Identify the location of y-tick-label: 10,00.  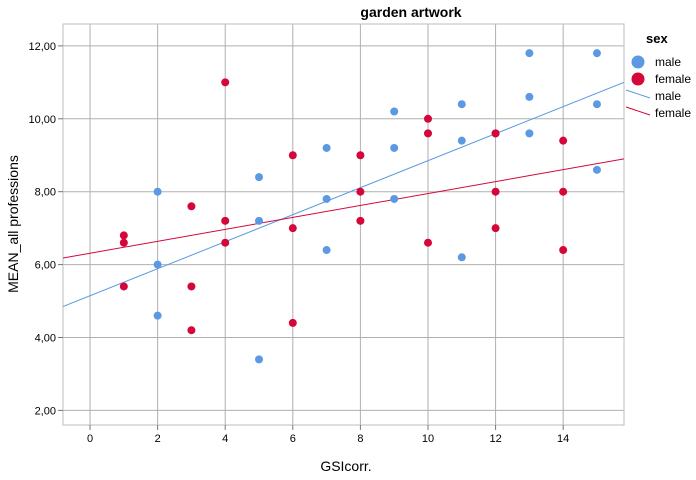
(42, 120).